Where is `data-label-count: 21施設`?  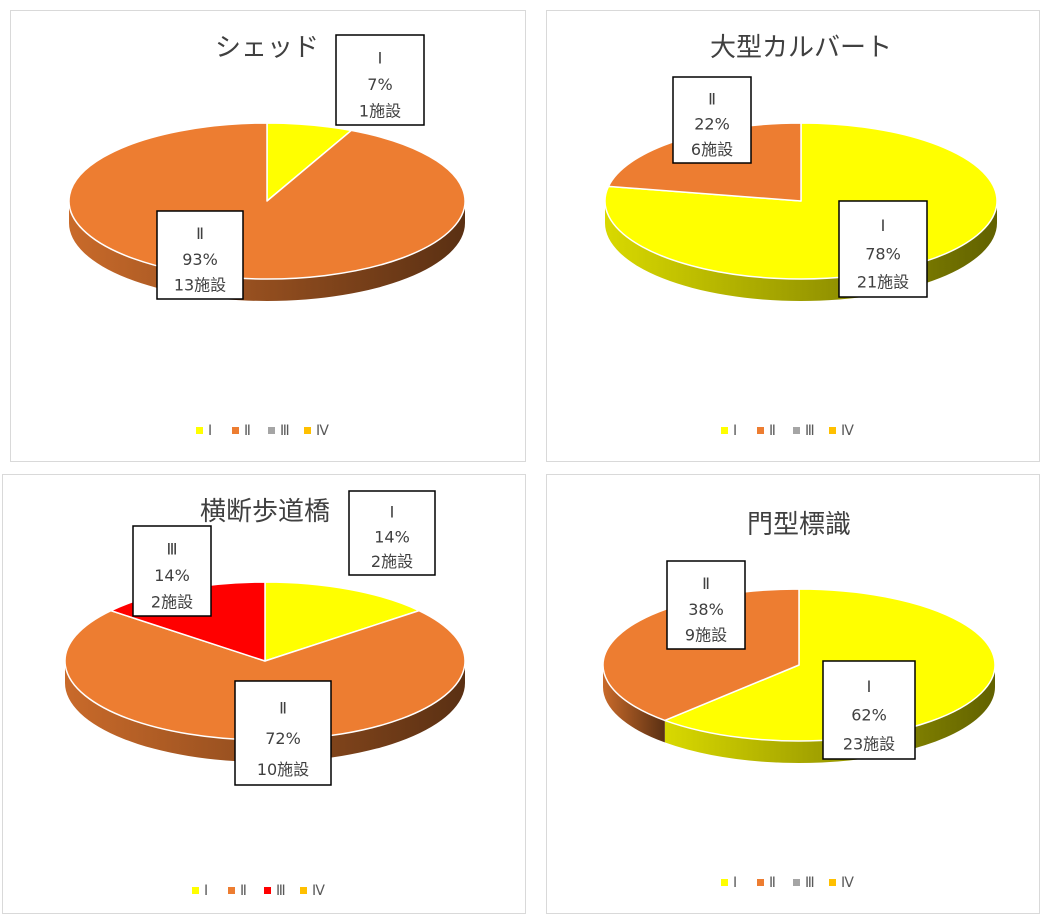
data-label-count: 21施設 is located at coordinates (883, 282).